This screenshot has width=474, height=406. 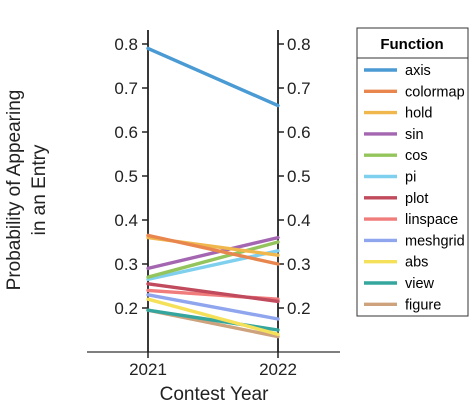 I want to click on legend-item-cos: cos, so click(x=396, y=156).